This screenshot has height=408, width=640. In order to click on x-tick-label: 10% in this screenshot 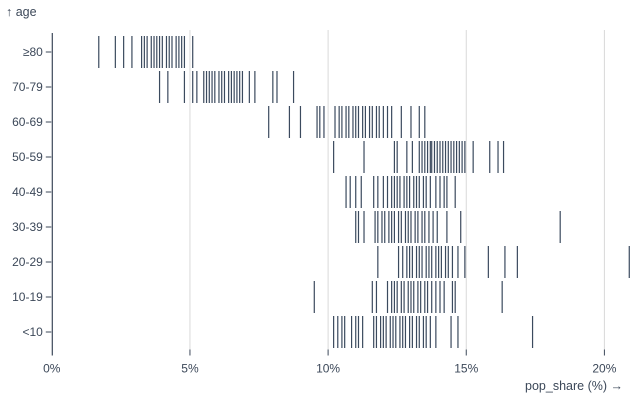, I will do `click(328, 369)`.